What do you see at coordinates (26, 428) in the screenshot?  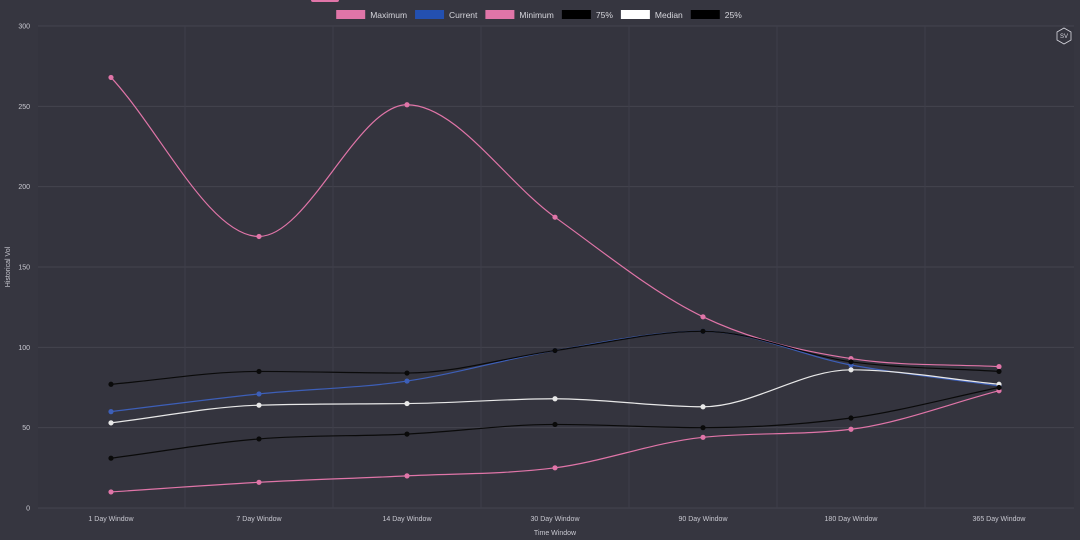 I see `y-tick-label: 50` at bounding box center [26, 428].